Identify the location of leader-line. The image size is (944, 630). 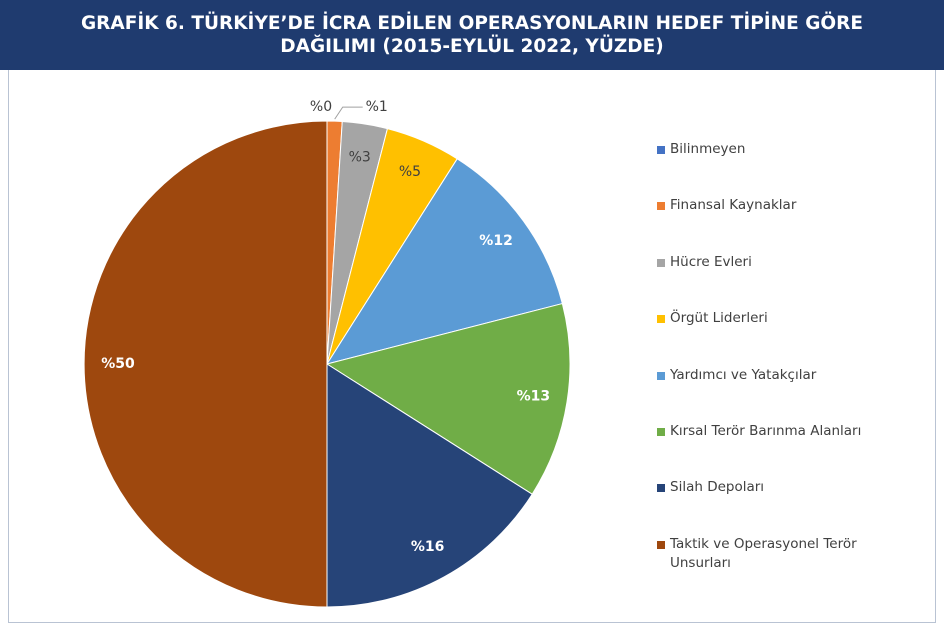
(348, 113).